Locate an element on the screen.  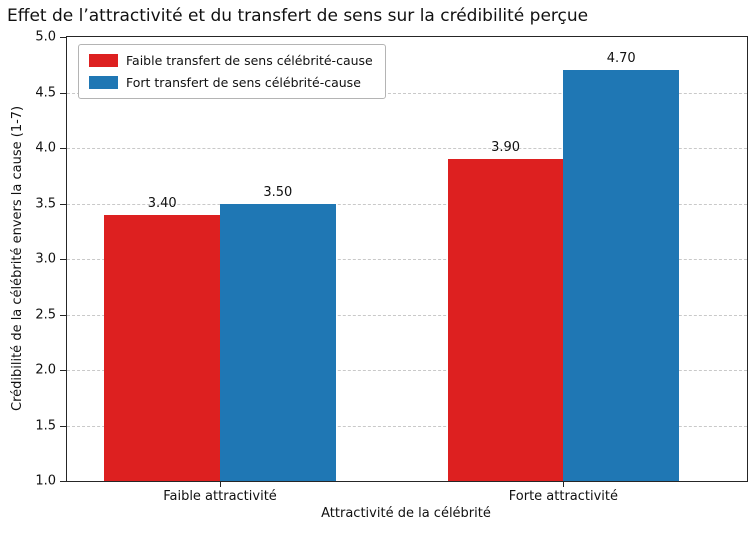
x-tick-label: Faible attractivité is located at coordinates (220, 496).